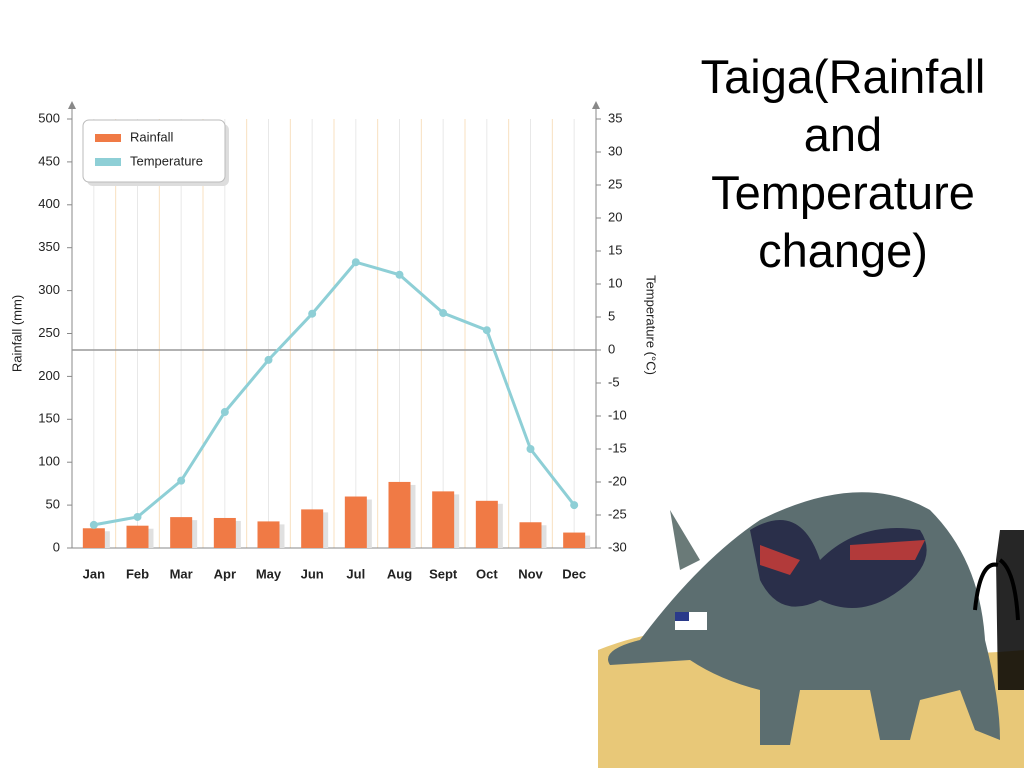 This screenshot has width=1024, height=768. What do you see at coordinates (617, 480) in the screenshot?
I see `y2-tick-label: -20` at bounding box center [617, 480].